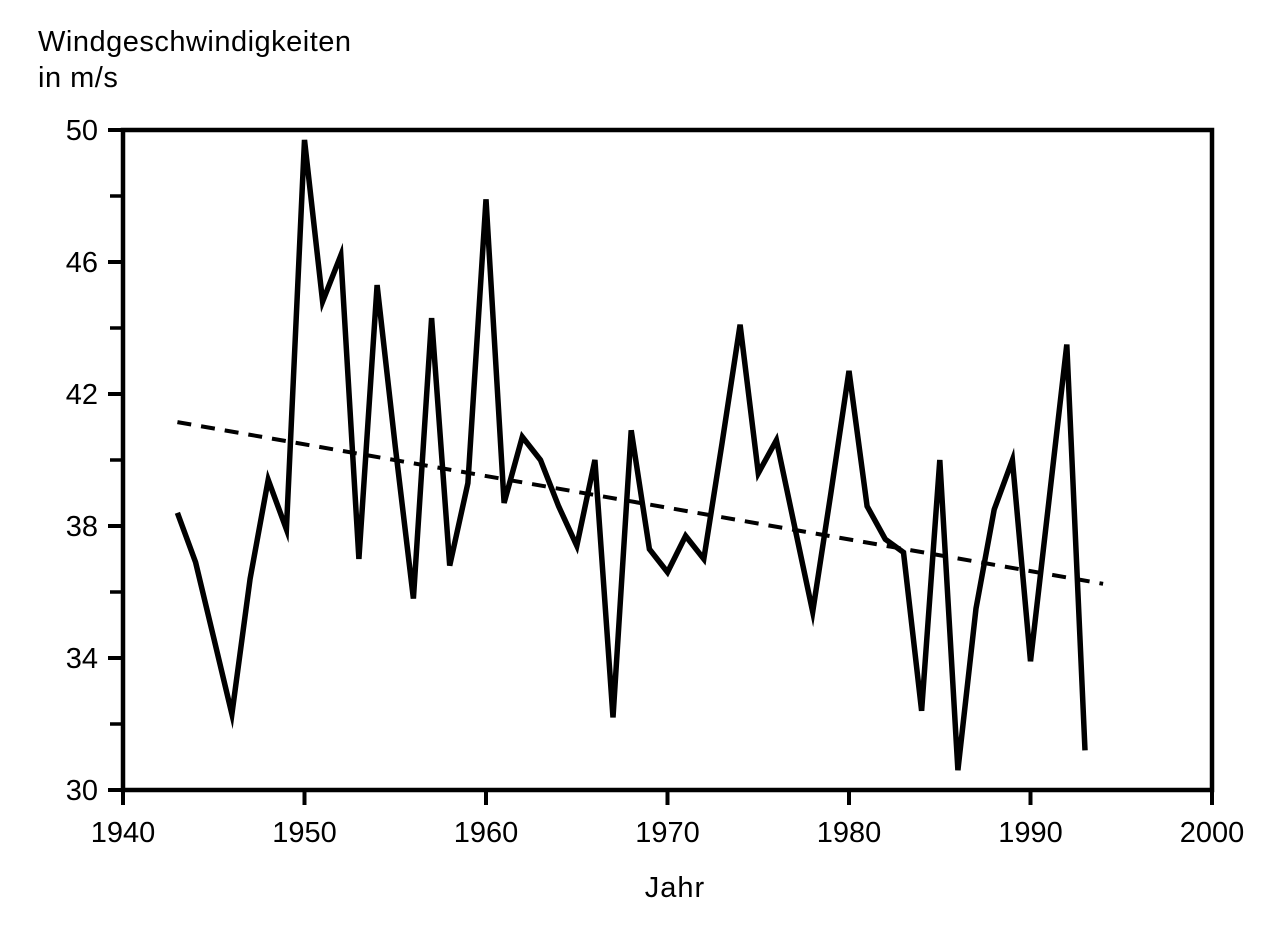  Describe the element at coordinates (667, 833) in the screenshot. I see `x-tick-label: 1970` at that location.